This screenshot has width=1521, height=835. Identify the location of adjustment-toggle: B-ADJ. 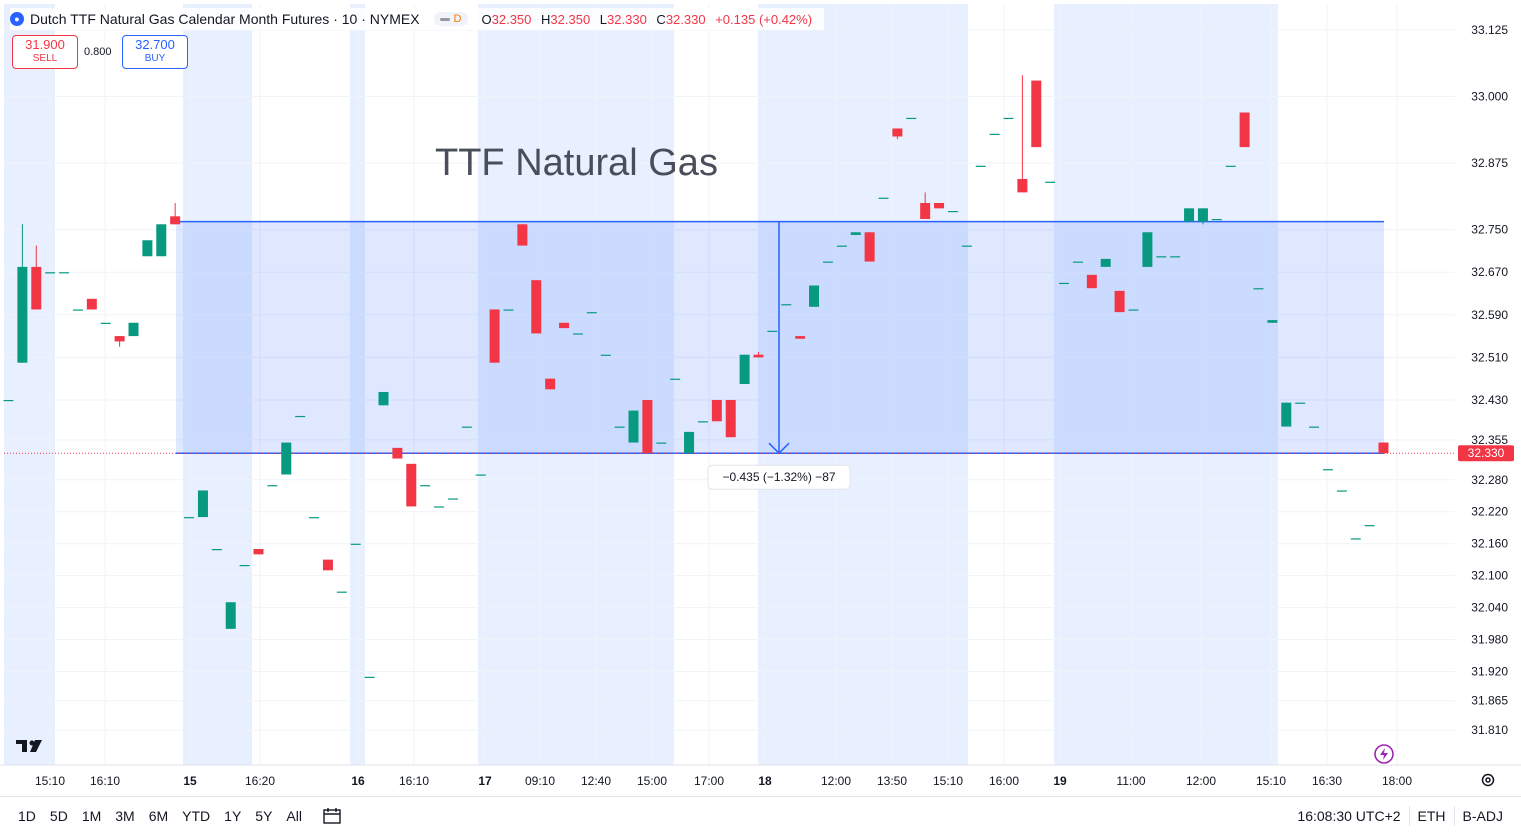
(1482, 816).